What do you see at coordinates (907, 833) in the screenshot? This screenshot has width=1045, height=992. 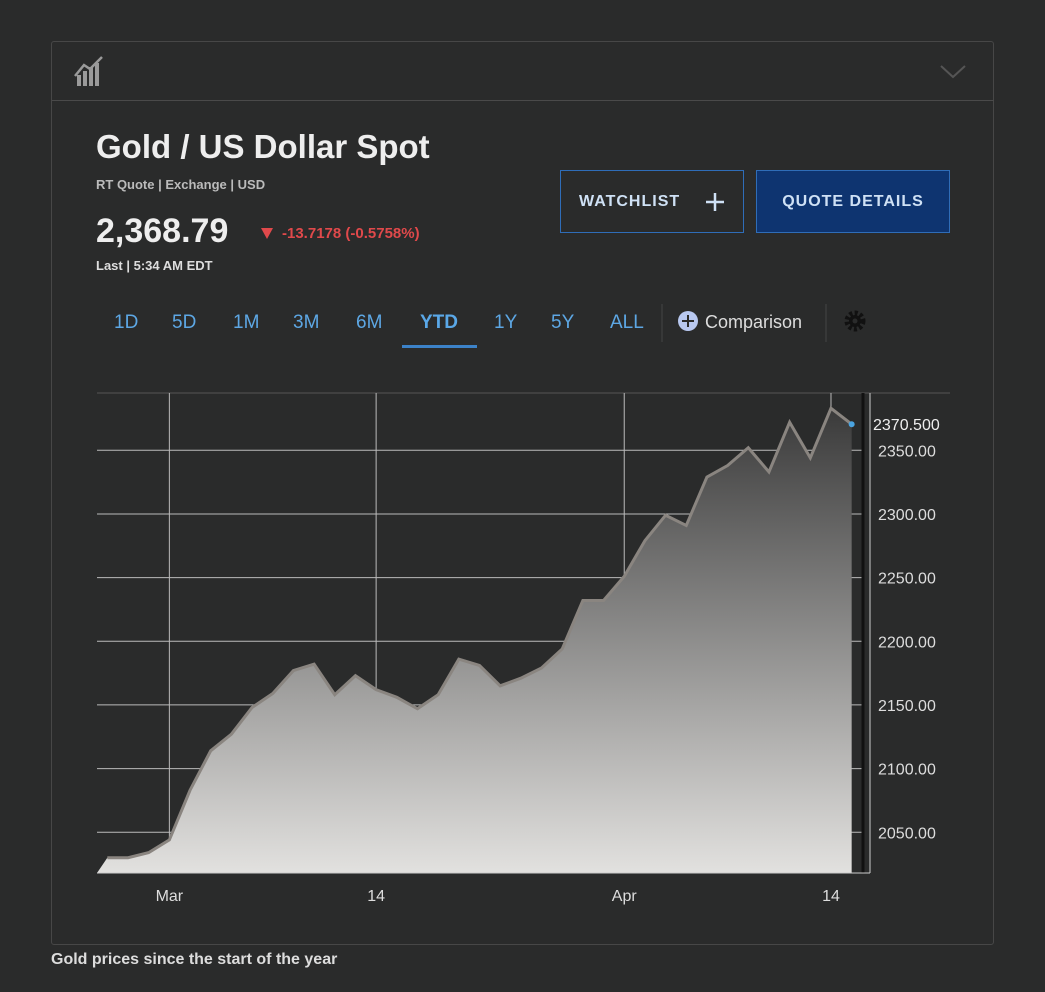 I see `y-tick-label: 2050.00` at bounding box center [907, 833].